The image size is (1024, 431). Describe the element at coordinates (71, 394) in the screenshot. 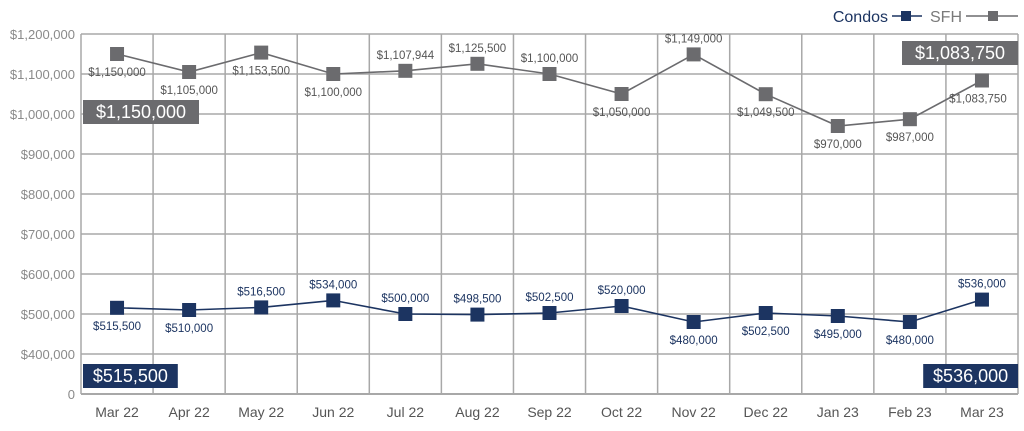

I see `y-tick-label: 0` at that location.